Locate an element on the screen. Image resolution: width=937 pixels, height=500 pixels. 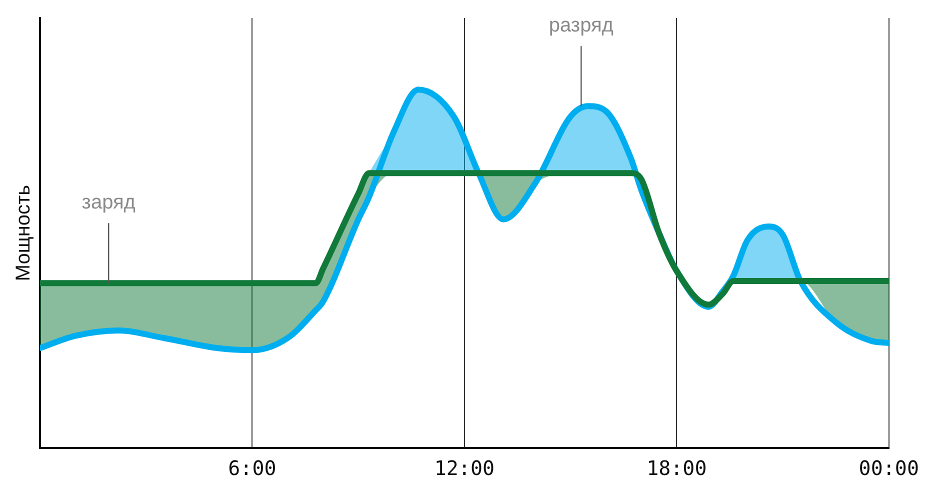
x-tick-label: 00:00 is located at coordinates (889, 468).